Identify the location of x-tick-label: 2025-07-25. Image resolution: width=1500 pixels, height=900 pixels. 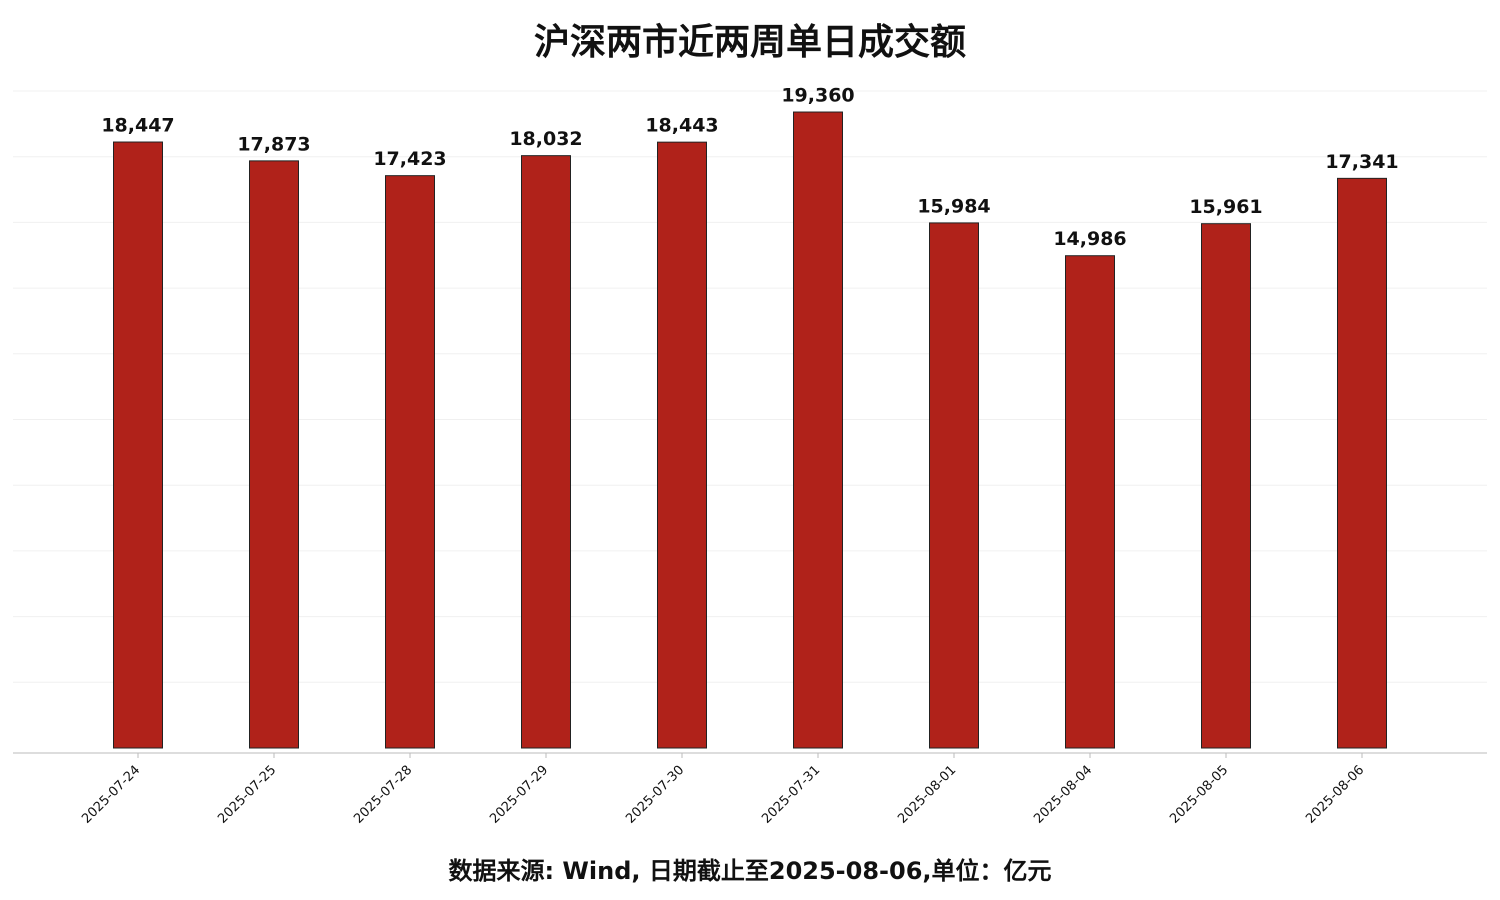
(247, 795).